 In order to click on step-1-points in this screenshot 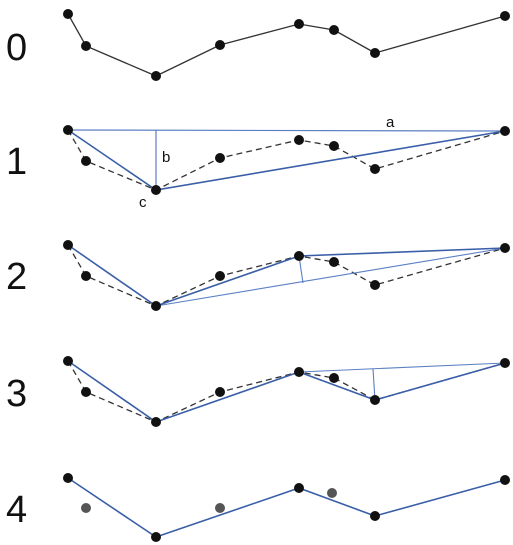, I will do `click(286, 160)`.